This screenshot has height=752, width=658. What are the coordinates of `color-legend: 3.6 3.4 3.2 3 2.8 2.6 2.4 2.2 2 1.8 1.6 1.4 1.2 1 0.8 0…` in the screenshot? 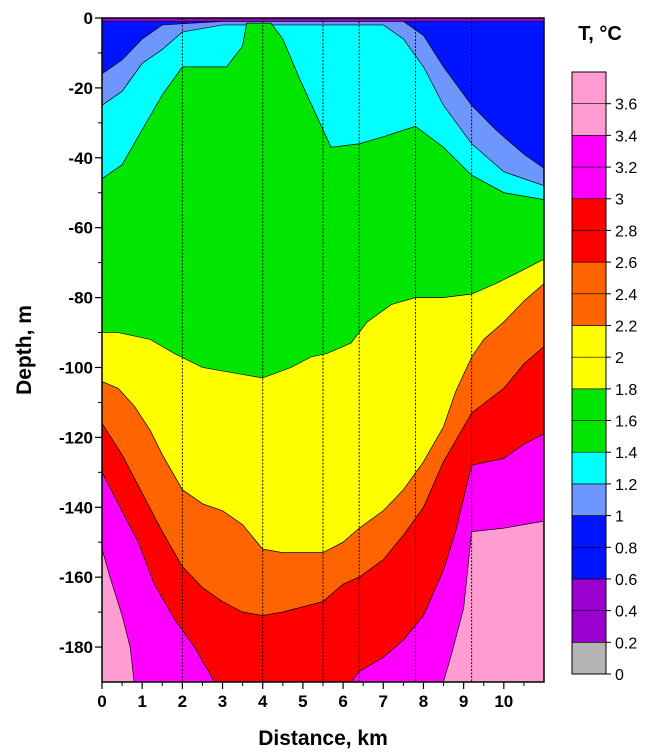 It's located at (604, 377).